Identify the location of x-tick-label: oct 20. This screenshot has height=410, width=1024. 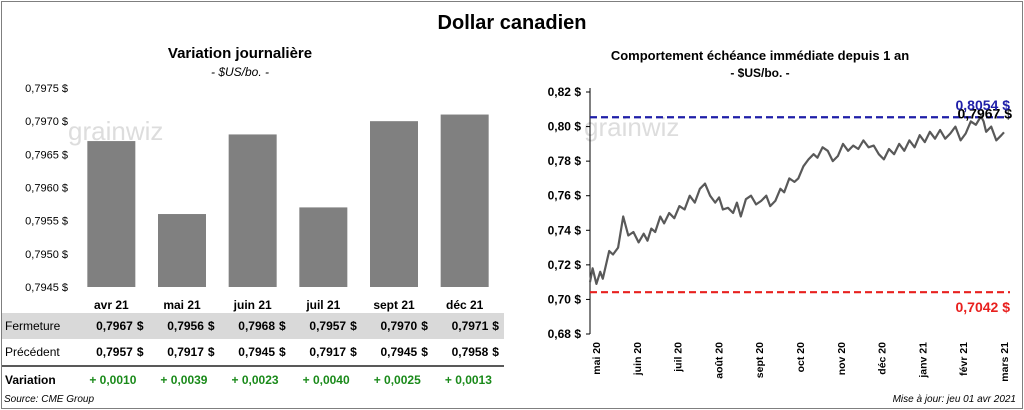
(801, 357).